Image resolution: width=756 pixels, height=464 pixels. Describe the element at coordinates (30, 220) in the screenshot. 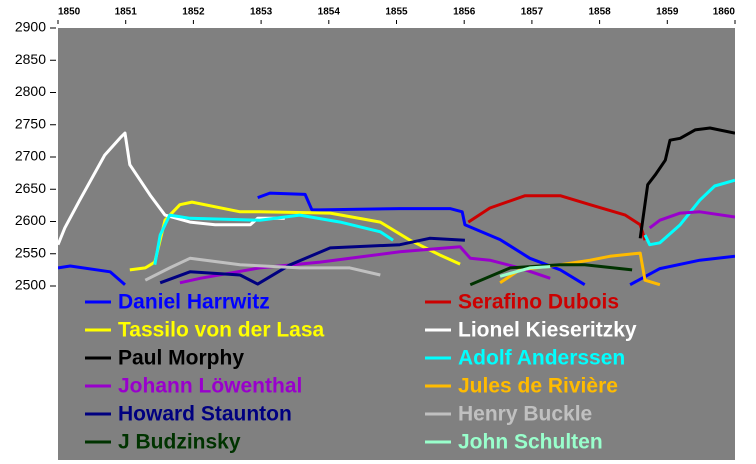

I see `y-tick-label: 2600` at that location.